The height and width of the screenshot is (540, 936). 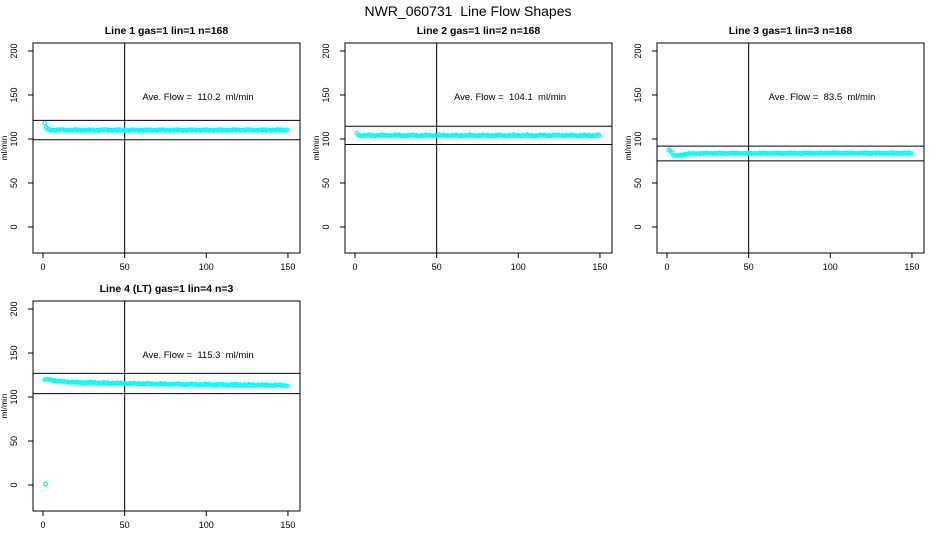 I want to click on ave-flow-annotation: Ave. Flow = 104.1 ml/min, so click(x=510, y=97).